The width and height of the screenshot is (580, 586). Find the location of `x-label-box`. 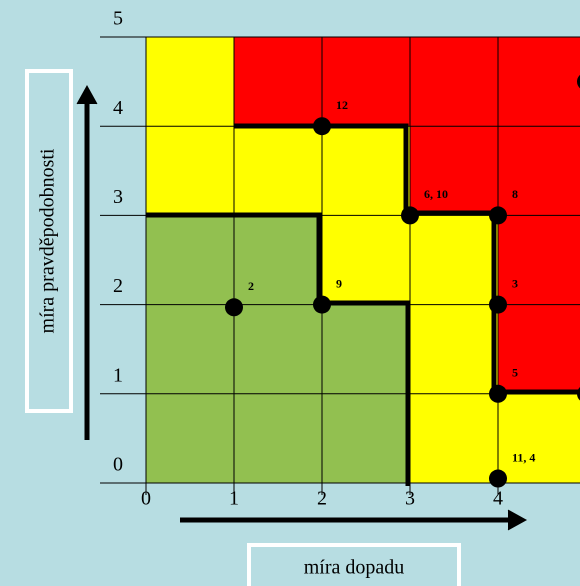

x-label-box is located at coordinates (354, 564).